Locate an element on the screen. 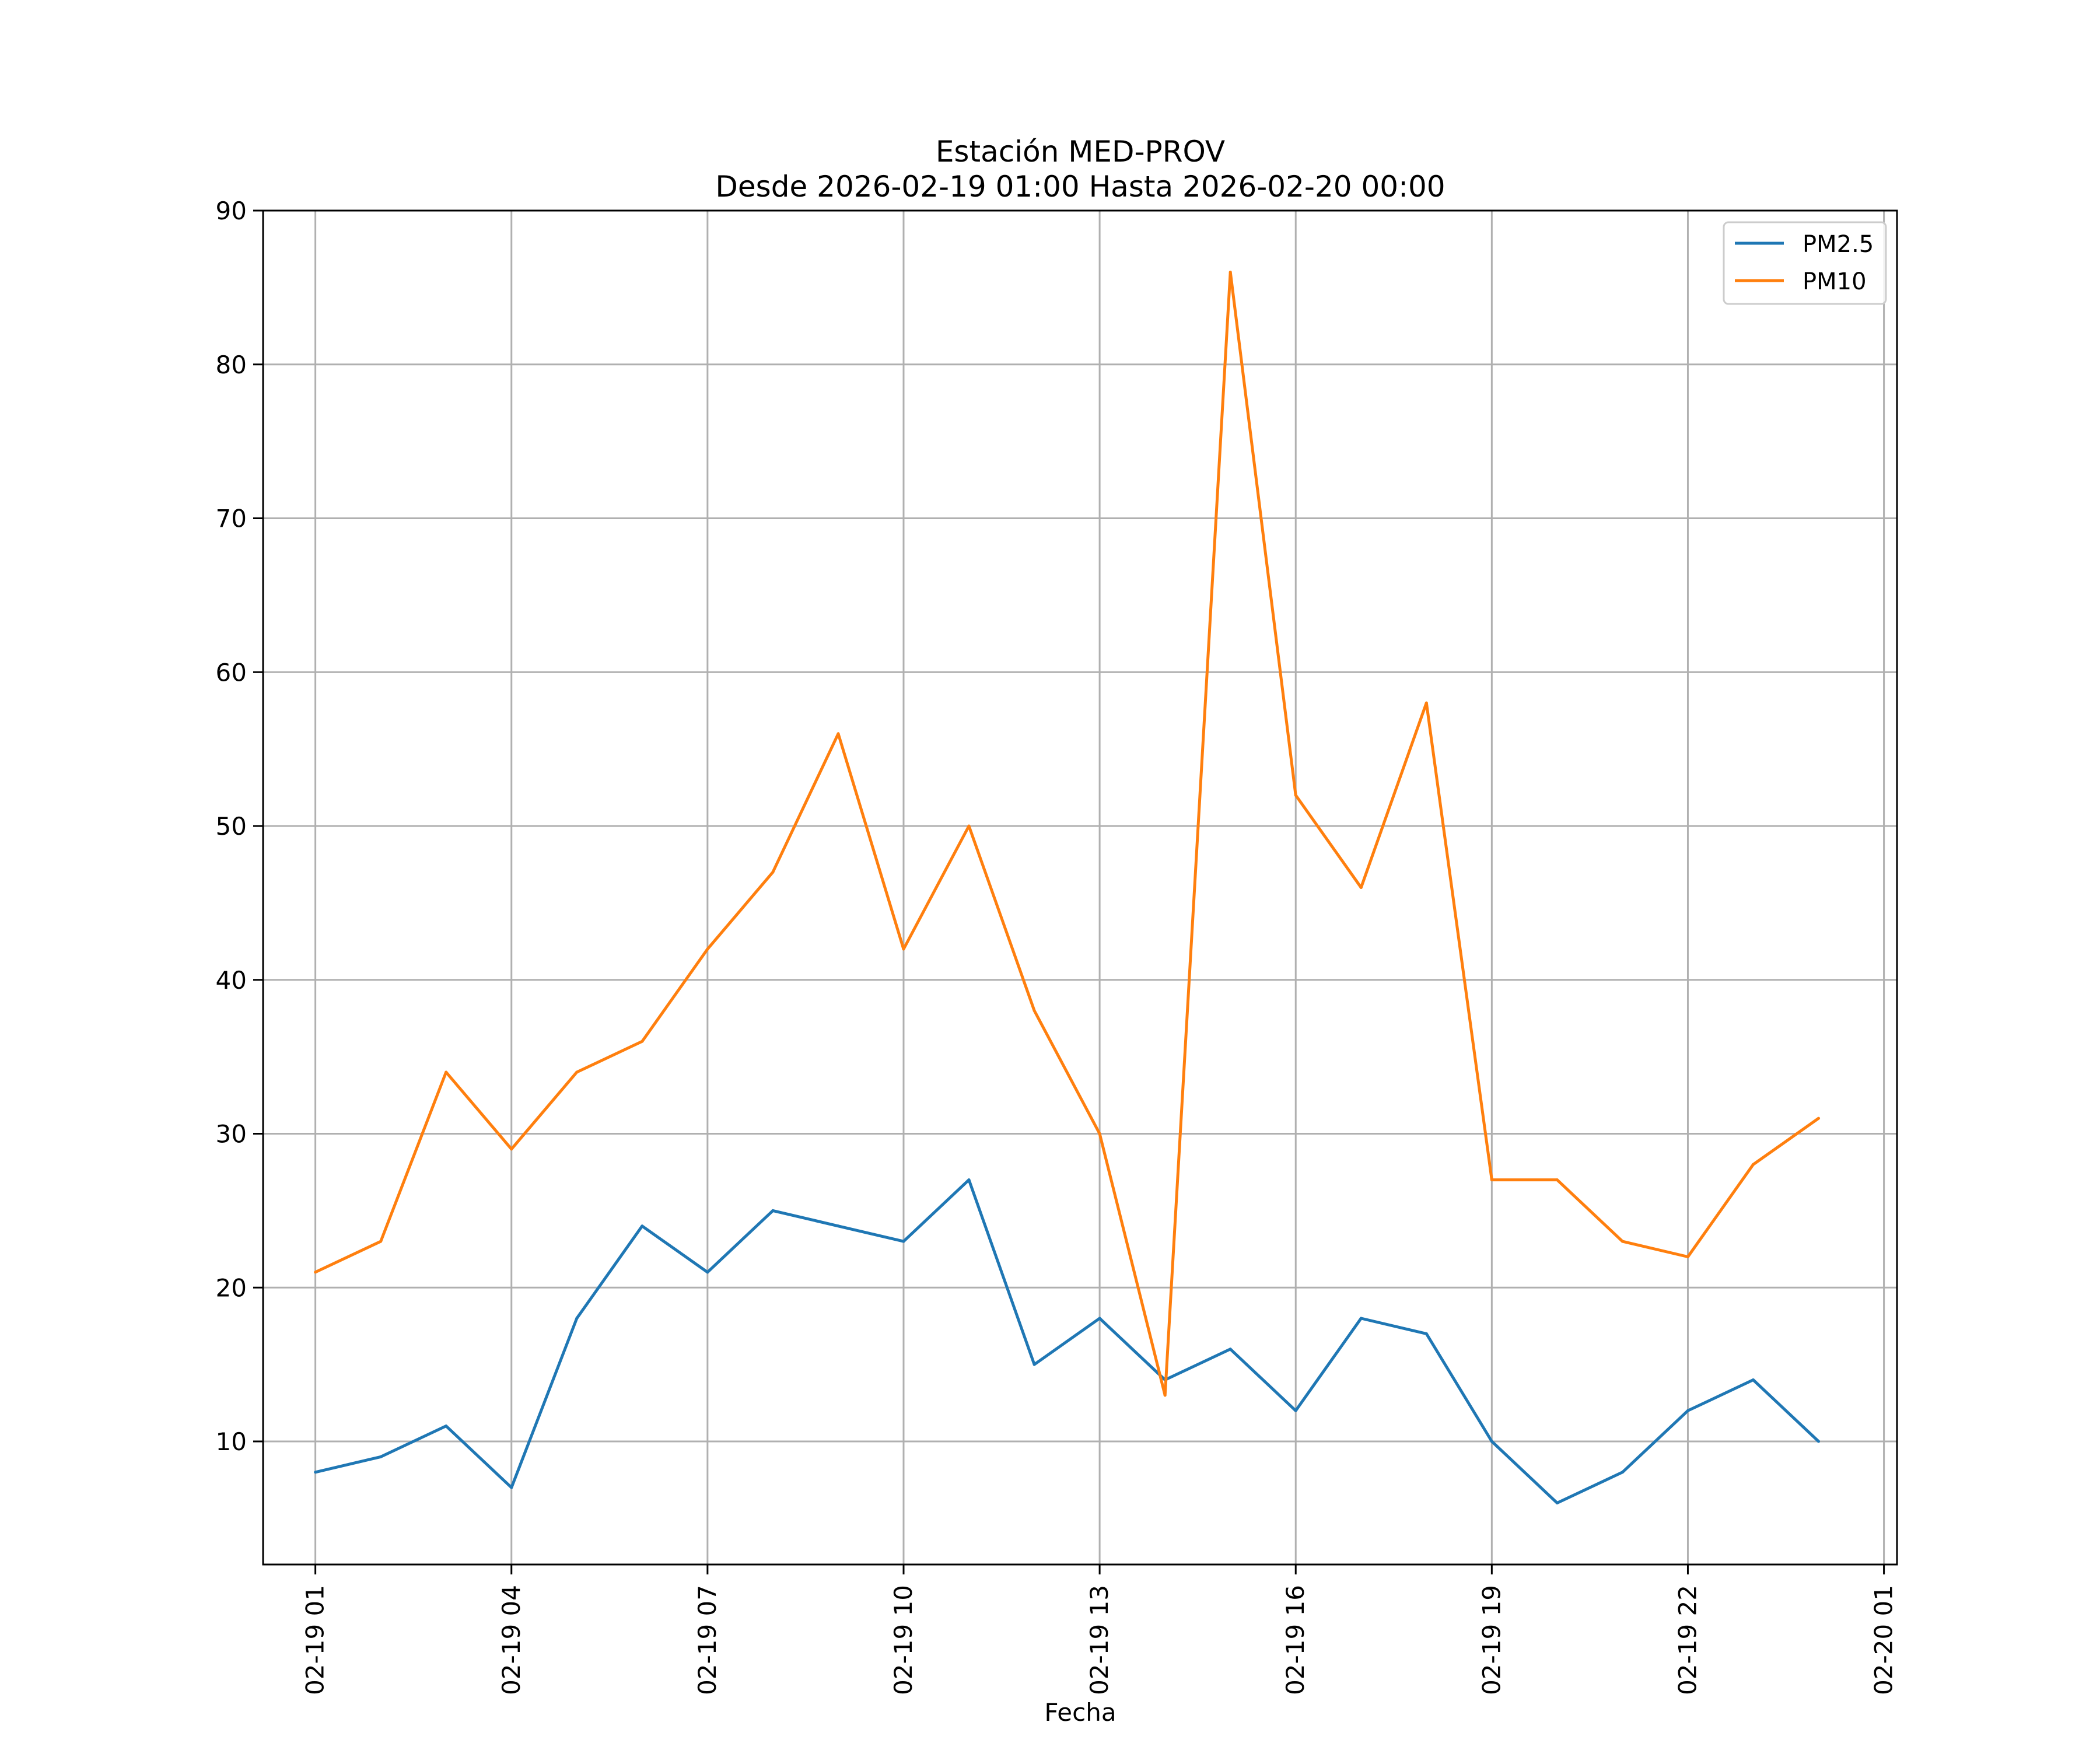 Image resolution: width=2100 pixels, height=1750 pixels. y-tick-label: 60 is located at coordinates (231, 673).